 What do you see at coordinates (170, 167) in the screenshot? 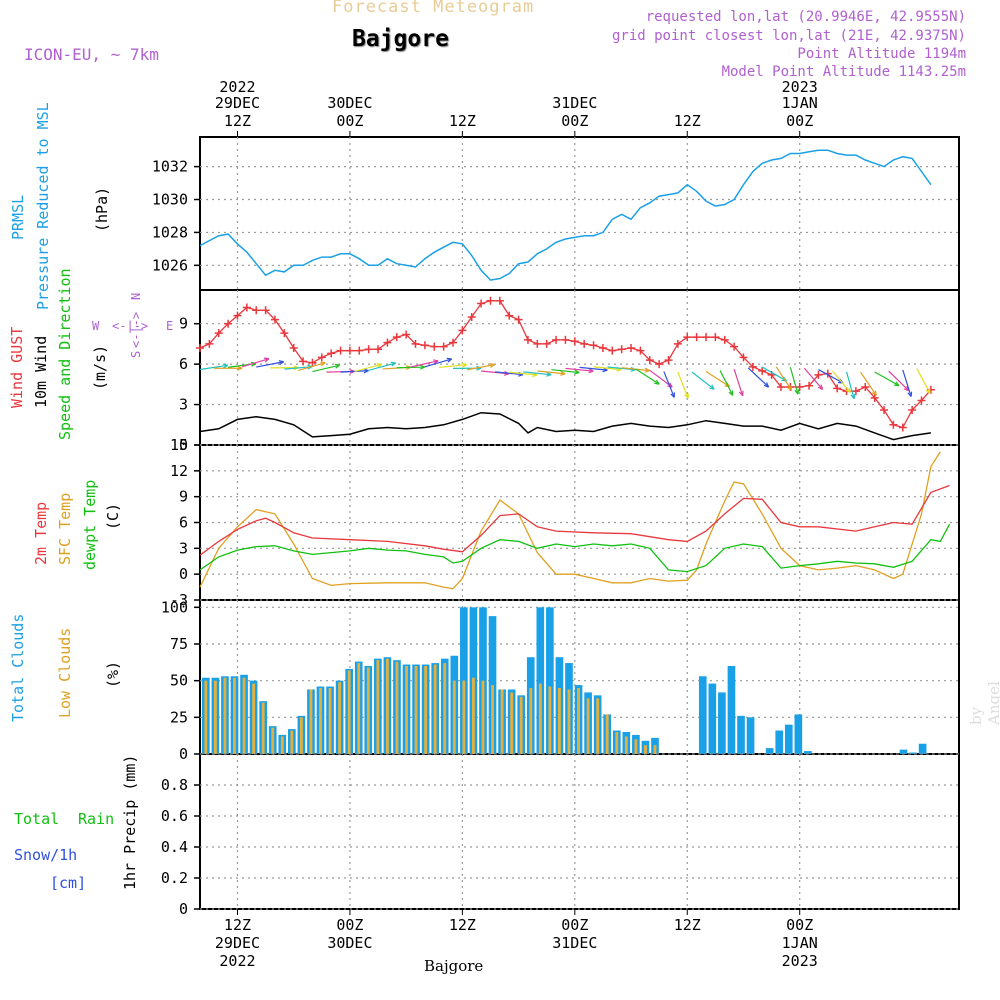
I see `y-tick-label: 1032` at bounding box center [170, 167].